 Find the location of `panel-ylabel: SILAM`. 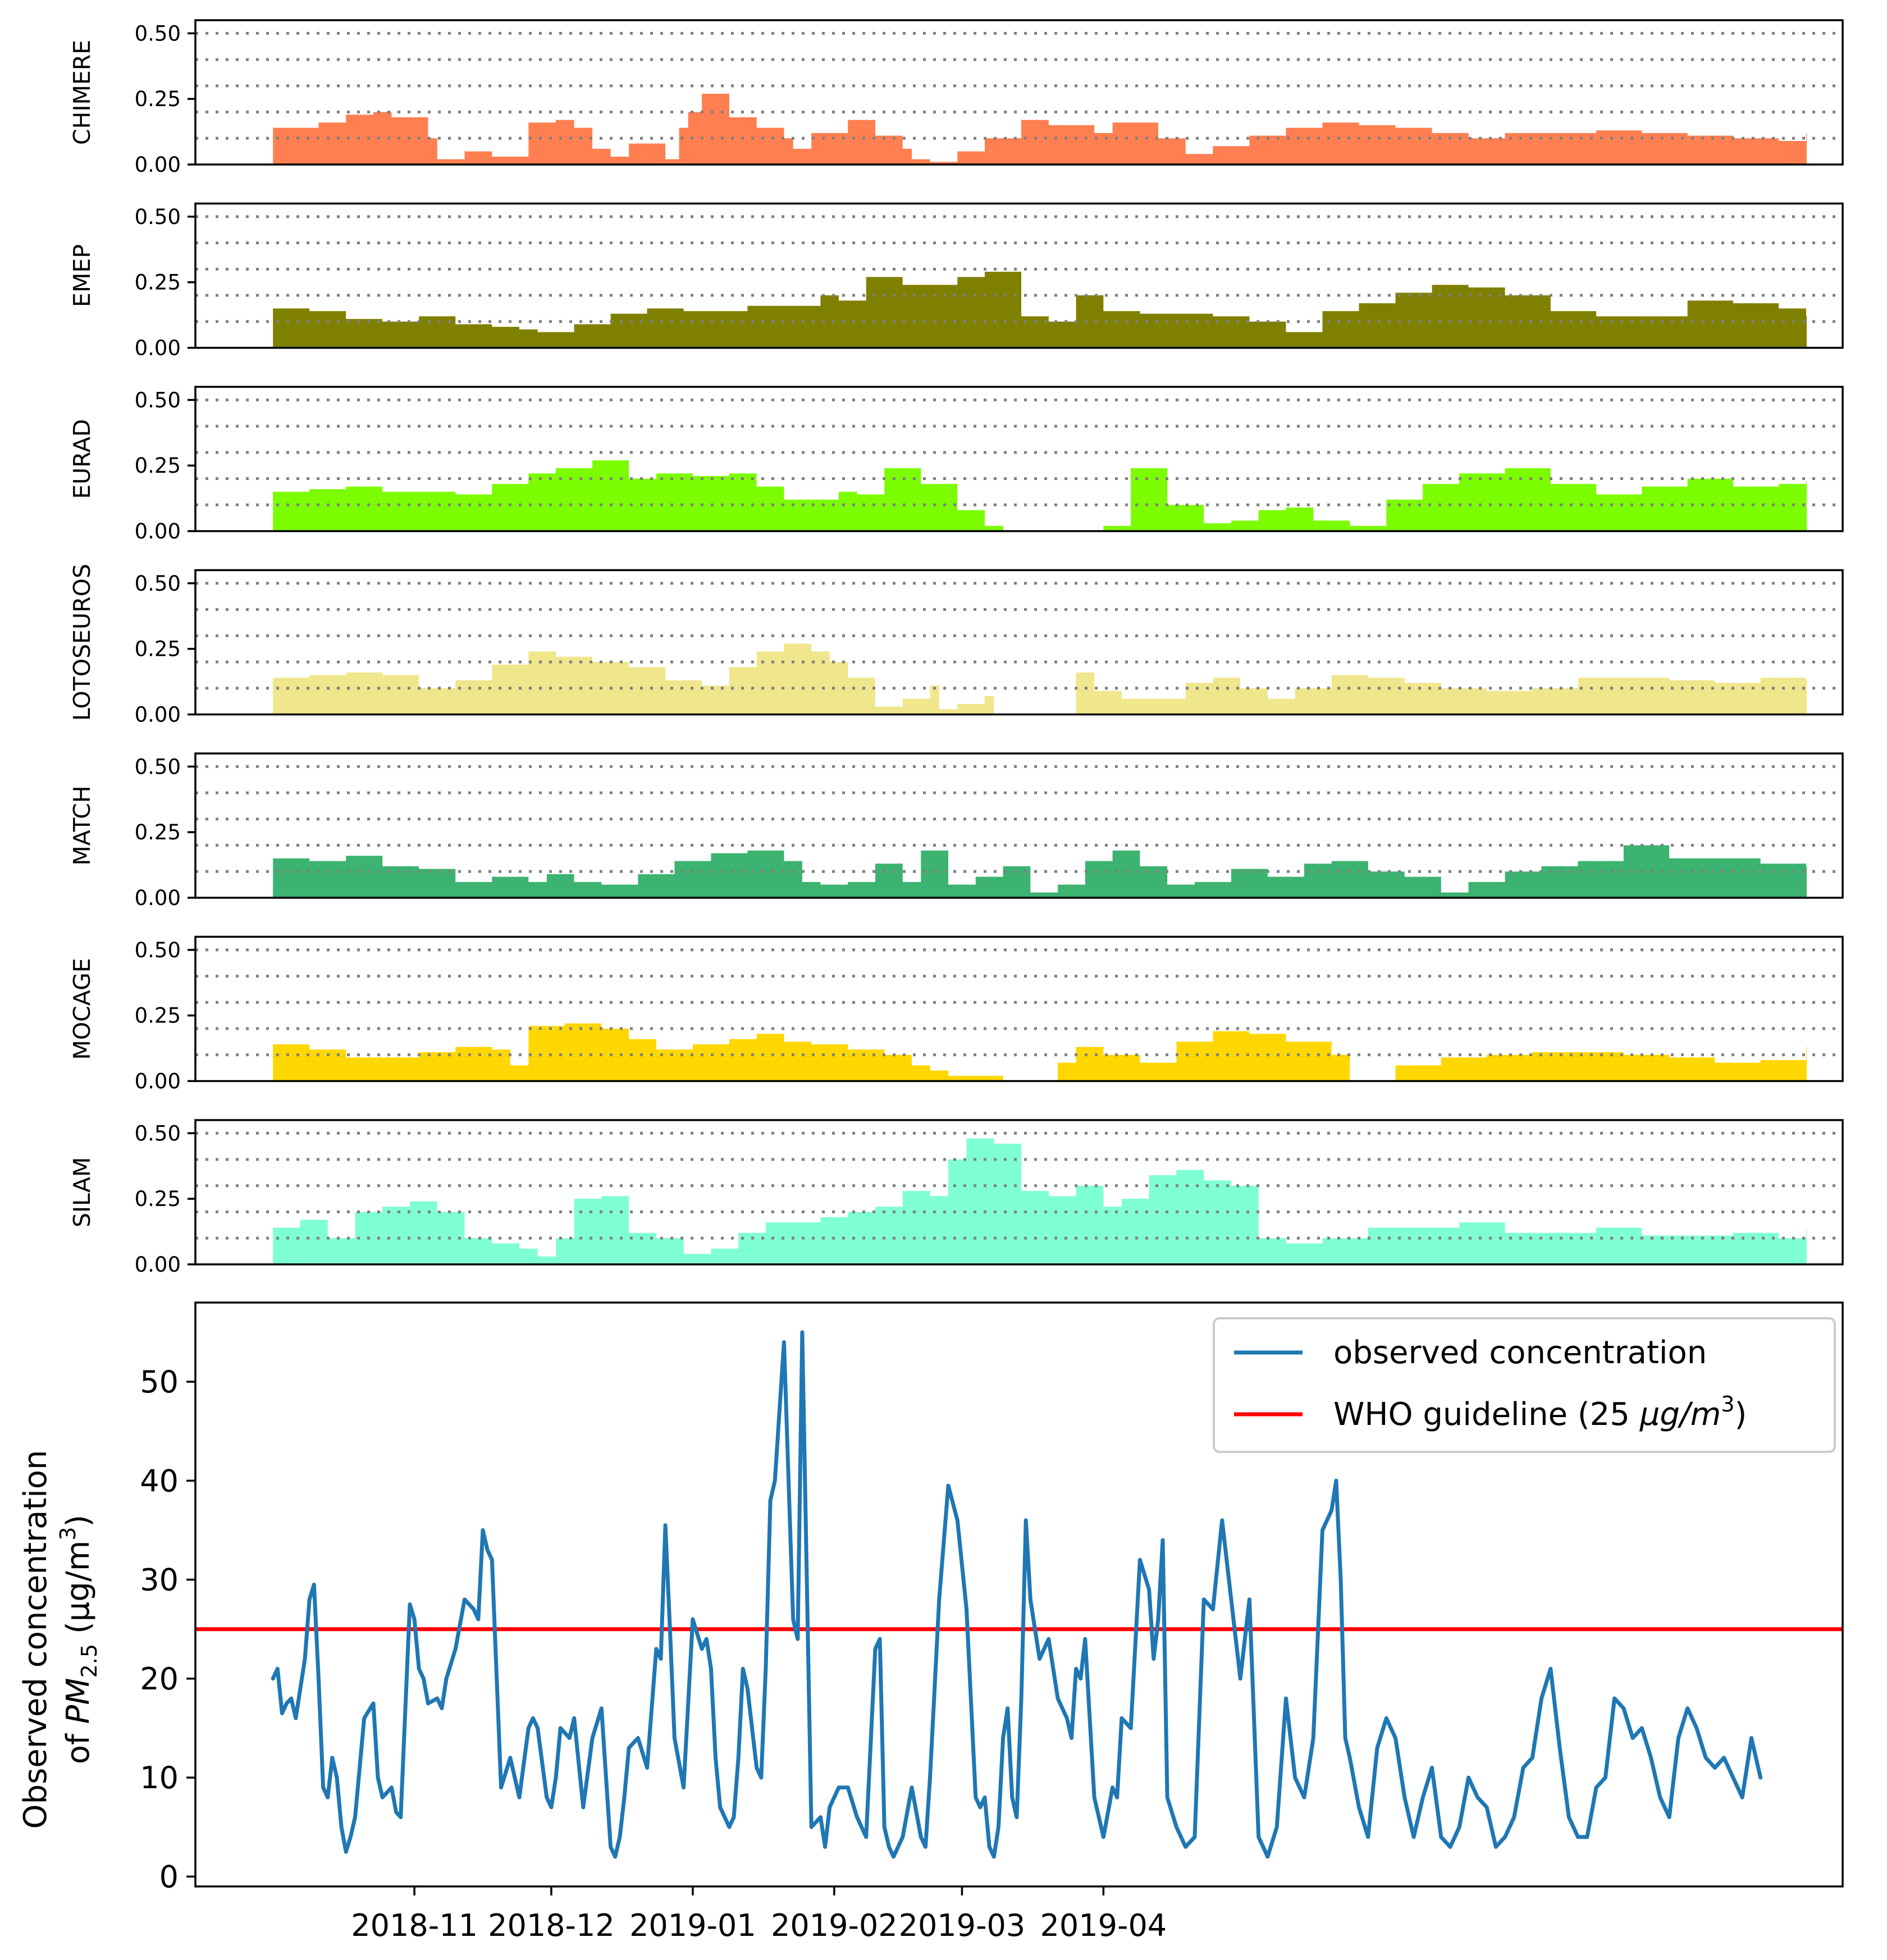

panel-ylabel: SILAM is located at coordinates (81, 1192).